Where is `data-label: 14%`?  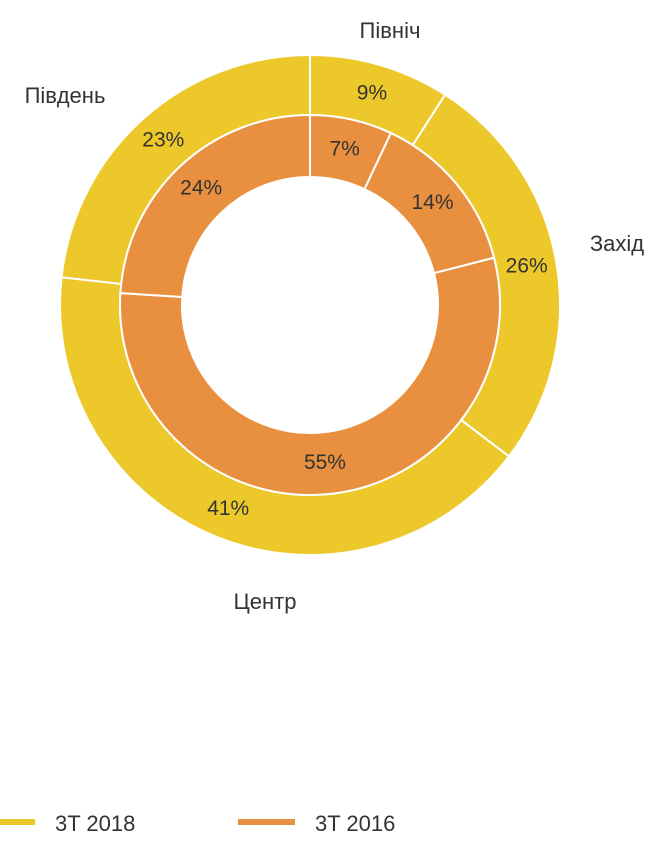
data-label: 14% is located at coordinates (432, 202).